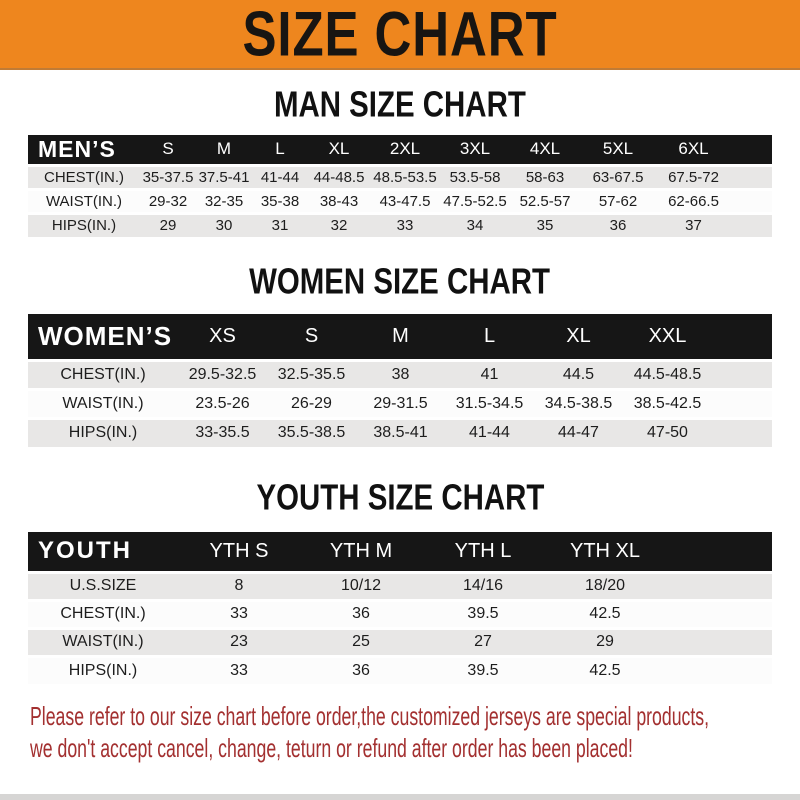 The image size is (800, 800). Describe the element at coordinates (400, 614) in the screenshot. I see `youth-chest-row: CHEST(IN.) 33 36 39.5 42.5` at that location.